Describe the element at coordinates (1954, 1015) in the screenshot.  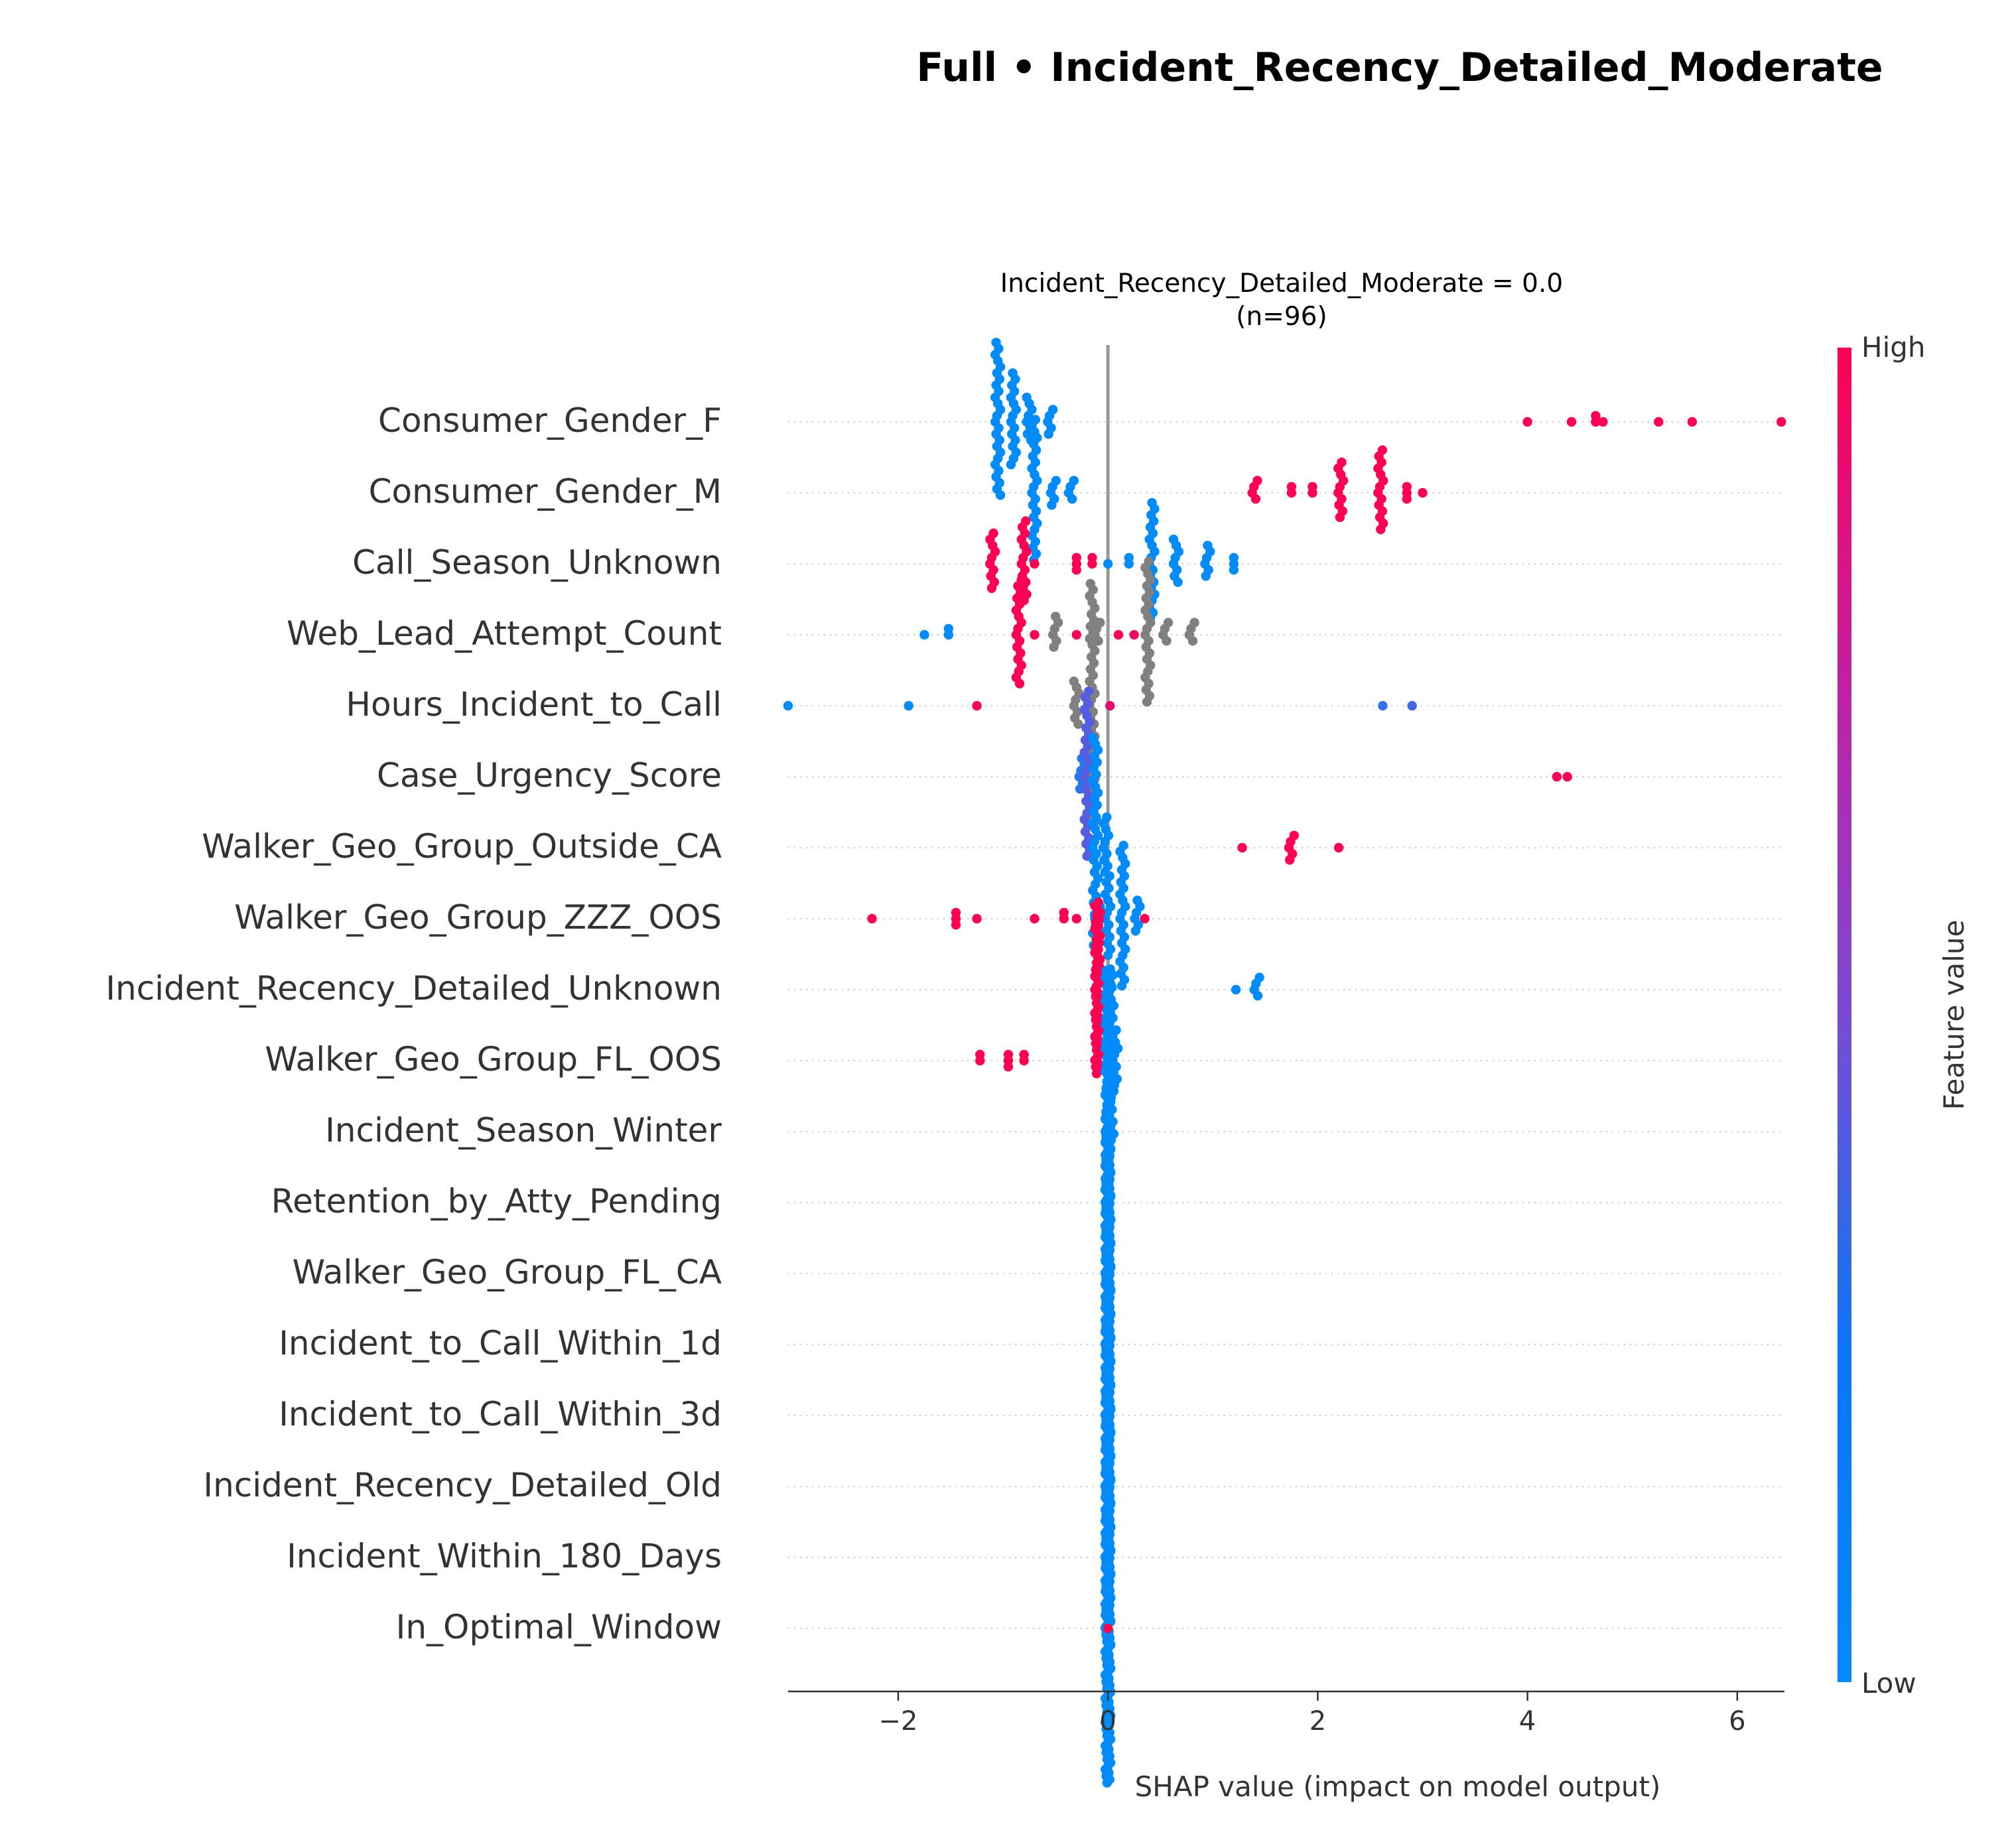
I see `colorbar-title: Feature value` at that location.